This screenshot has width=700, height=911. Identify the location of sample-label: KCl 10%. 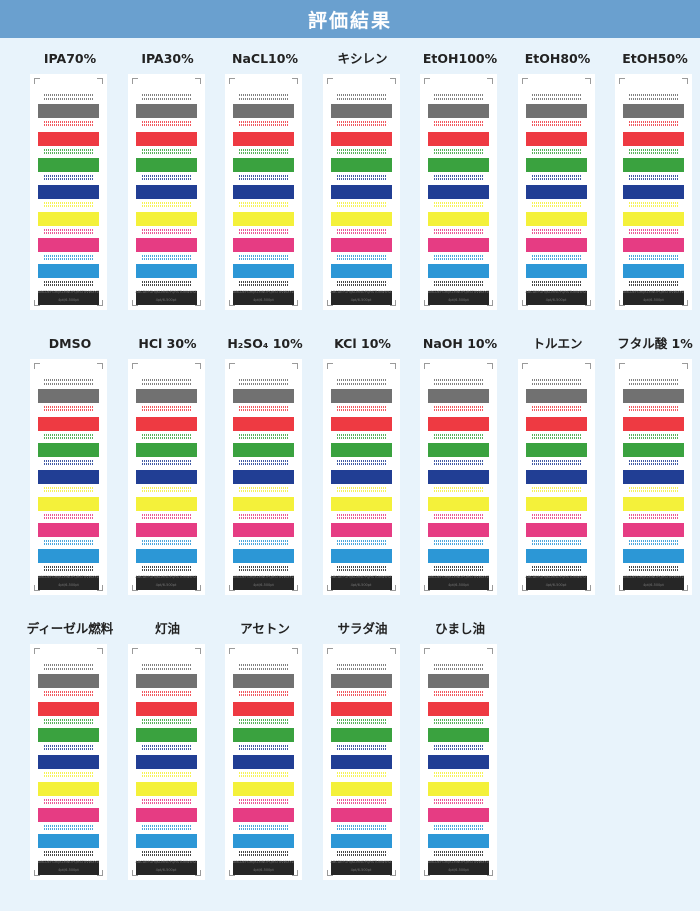
(362, 343).